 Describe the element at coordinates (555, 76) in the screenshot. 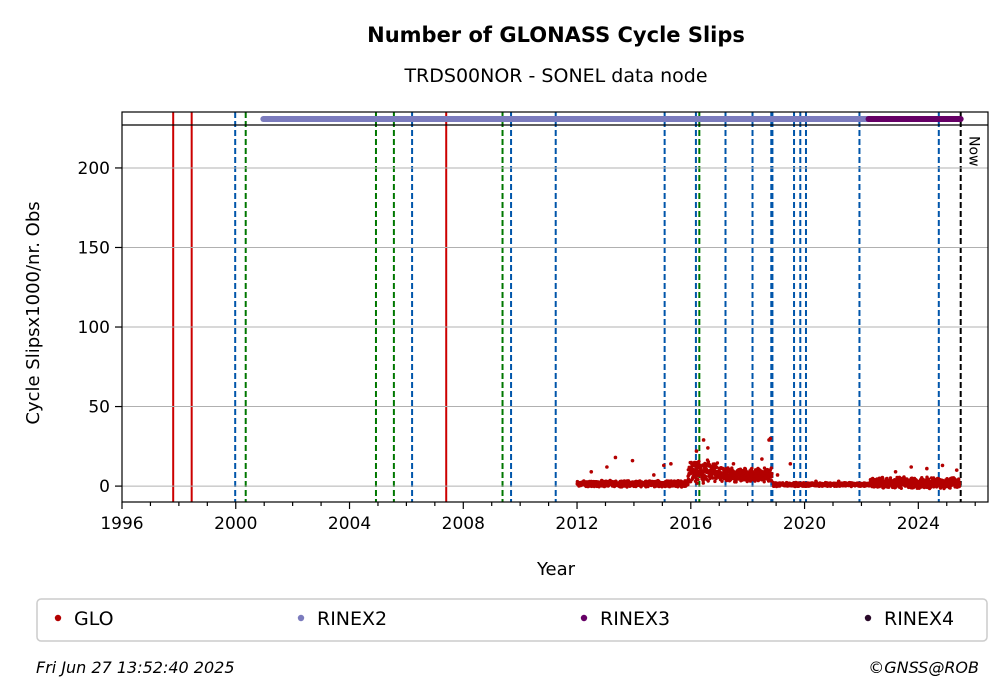

I see `chart-subtitle: TRDS00NOR - SONEL data node` at that location.